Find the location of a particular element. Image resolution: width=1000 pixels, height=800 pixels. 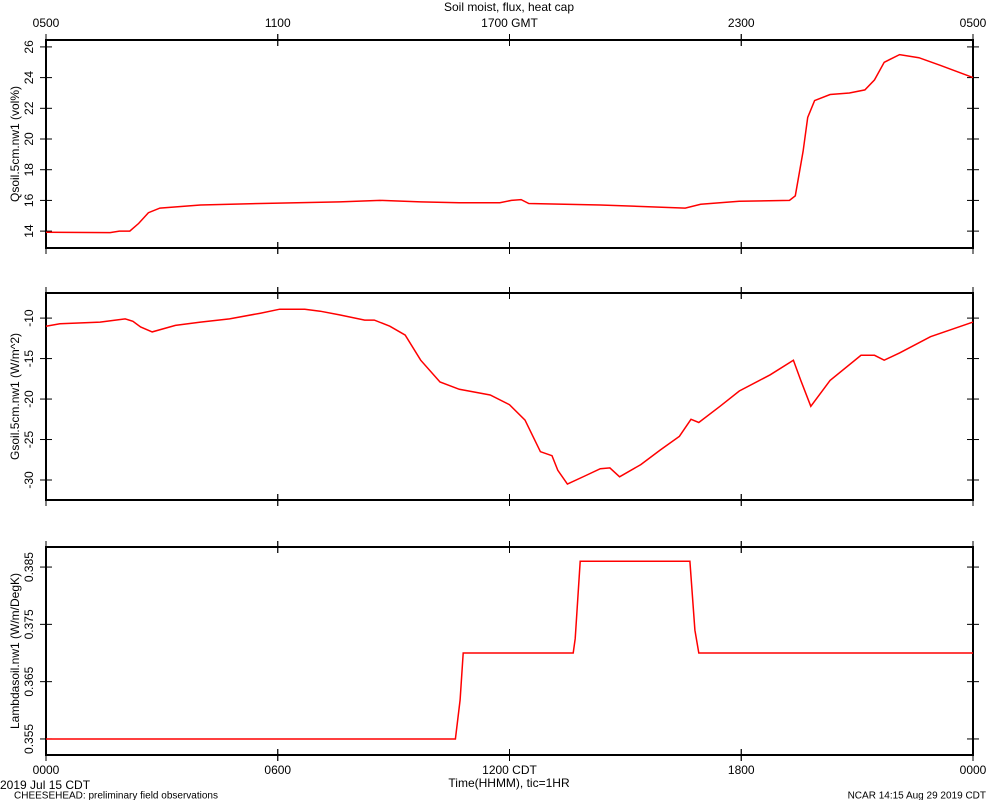

x2-tick-label: 2300 is located at coordinates (741, 23).